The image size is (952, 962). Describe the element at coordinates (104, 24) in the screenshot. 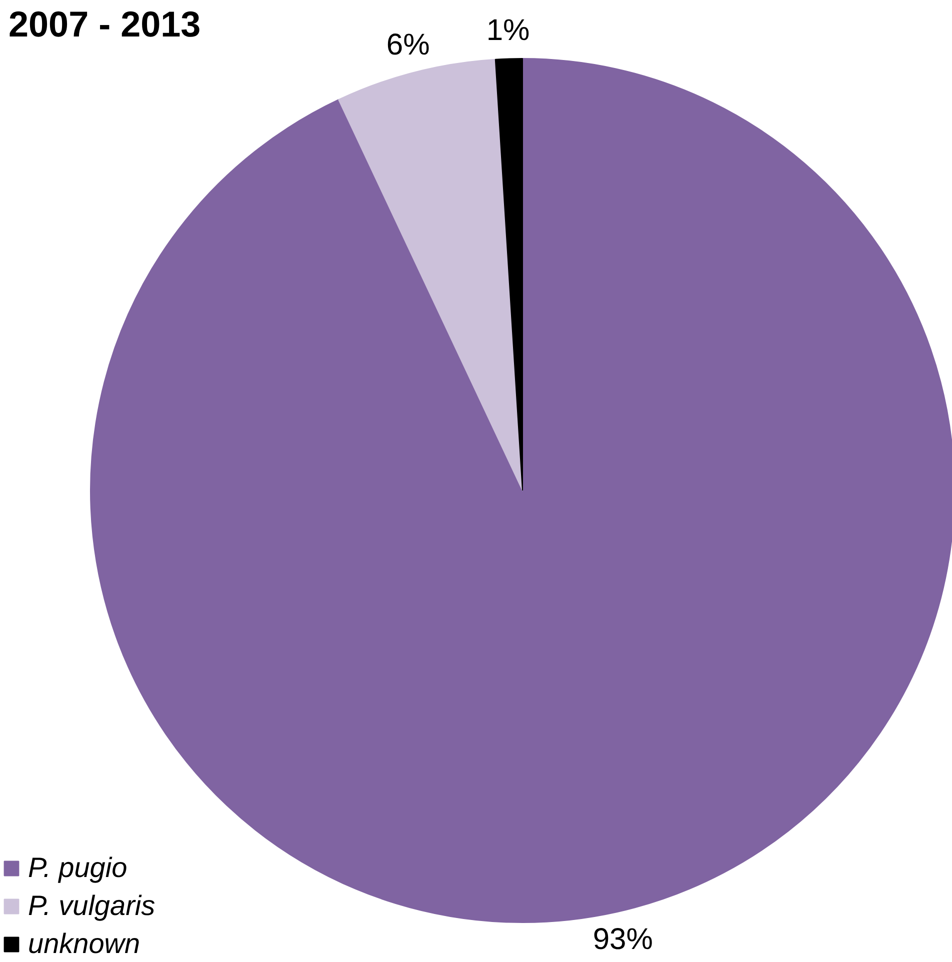

I see `chart-title: 2007 - 2013` at that location.